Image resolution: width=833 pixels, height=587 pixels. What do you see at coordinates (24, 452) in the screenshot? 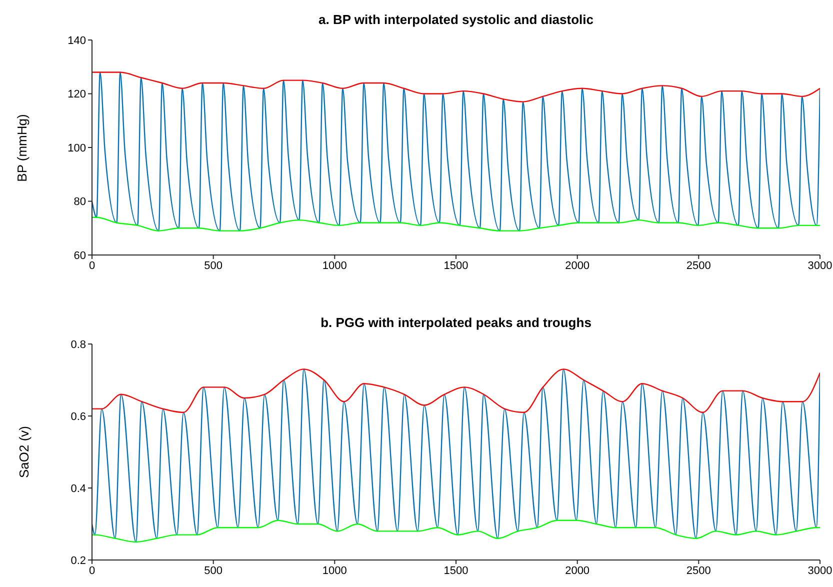
I see `y-axis-title: SaO2 (v)` at bounding box center [24, 452].